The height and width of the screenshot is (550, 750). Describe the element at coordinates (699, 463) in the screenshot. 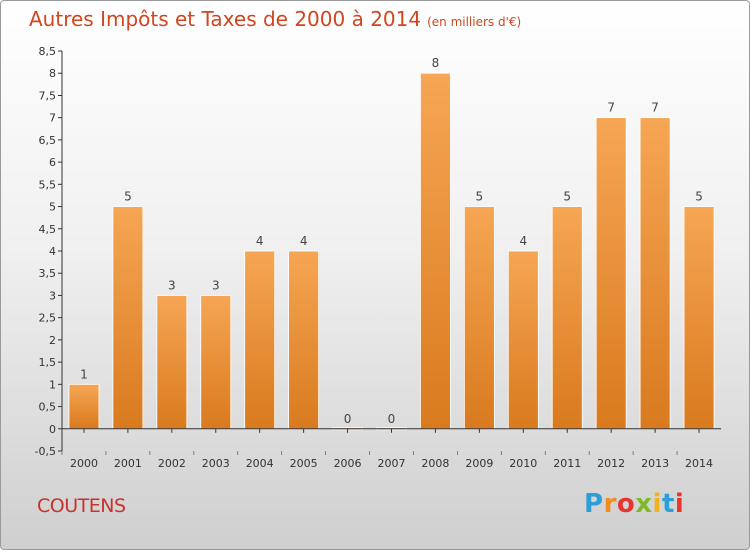

I see `x-tick-label: 2014` at that location.